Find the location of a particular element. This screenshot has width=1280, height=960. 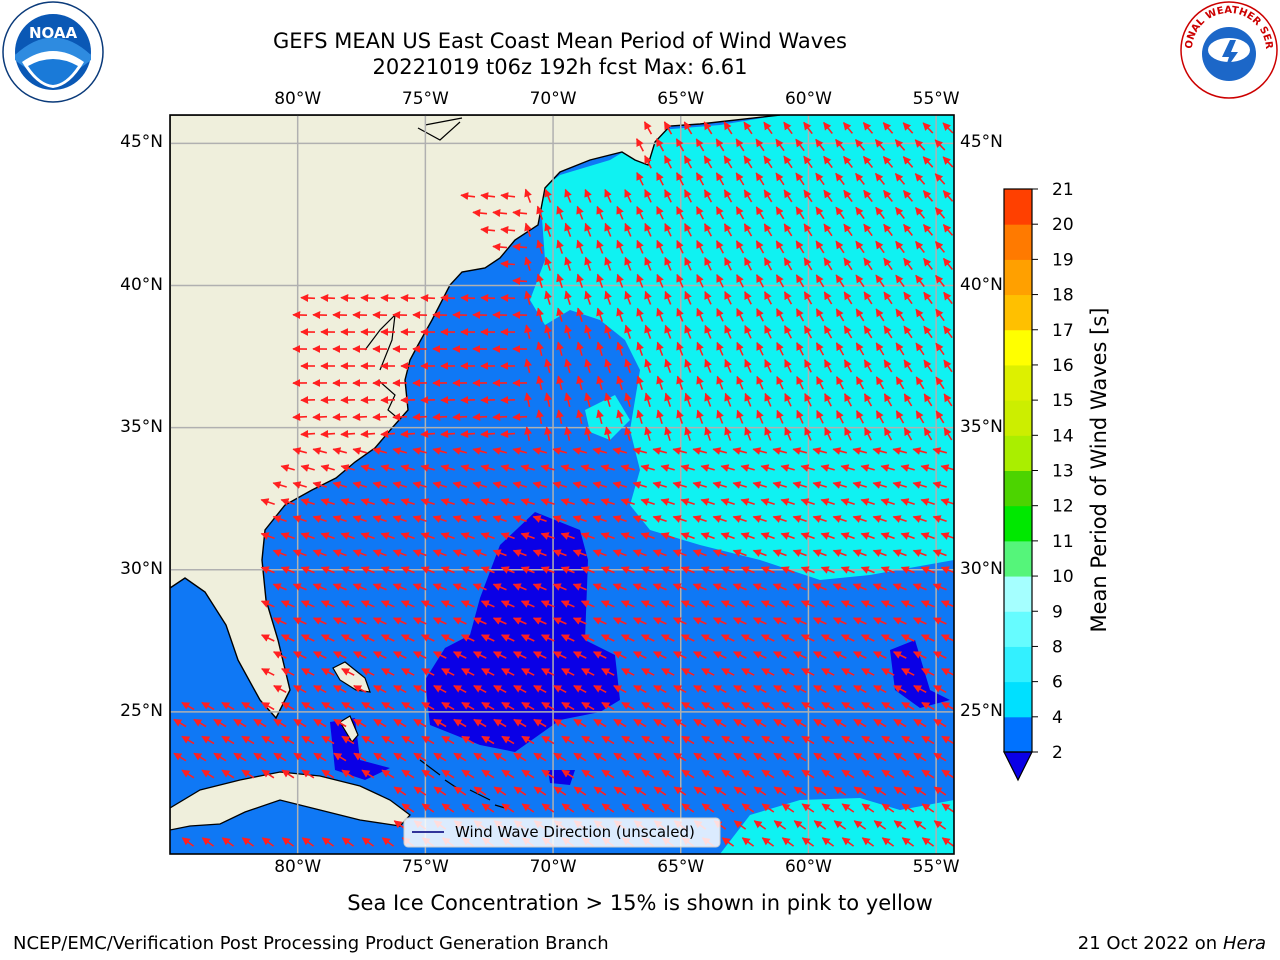

map-legend: Wind Wave Direction (unscaled) is located at coordinates (562, 832).